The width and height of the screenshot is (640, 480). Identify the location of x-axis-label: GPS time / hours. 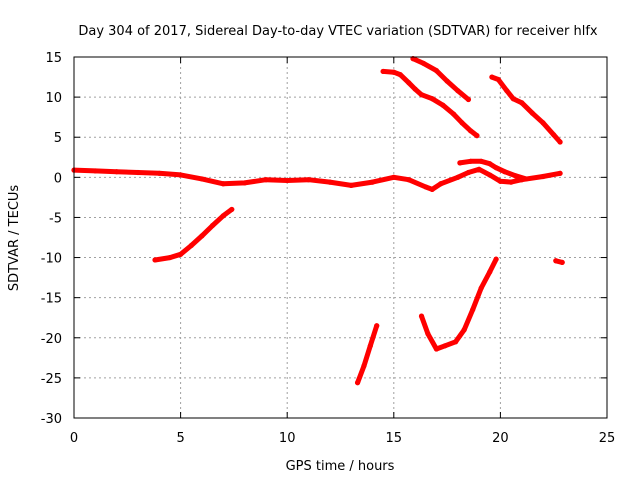
(340, 466).